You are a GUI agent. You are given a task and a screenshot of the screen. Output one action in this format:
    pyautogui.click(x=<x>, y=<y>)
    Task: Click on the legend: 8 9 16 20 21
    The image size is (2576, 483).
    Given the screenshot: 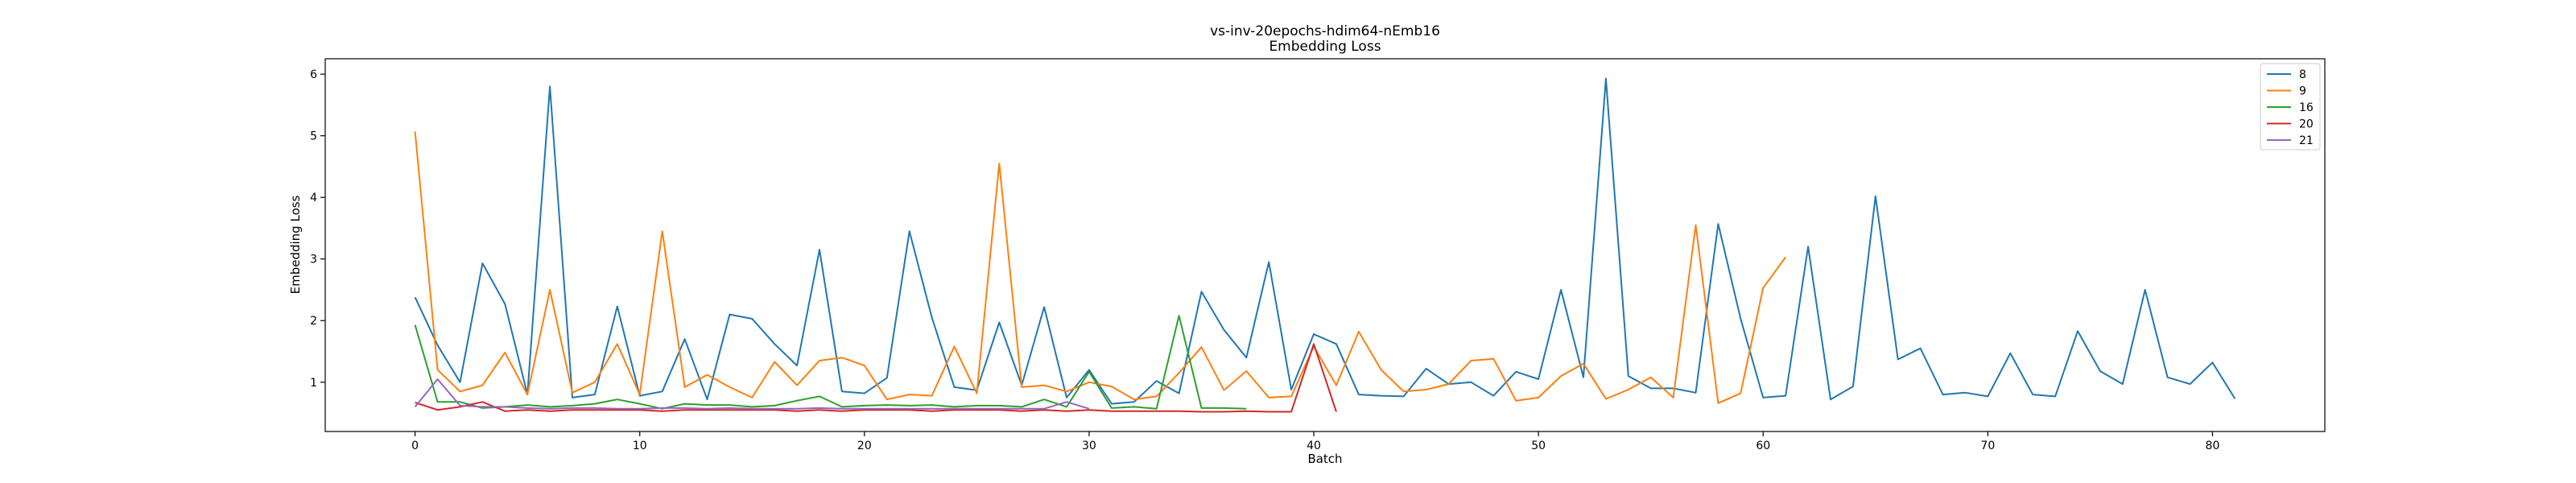 What is the action you would take?
    pyautogui.click(x=2290, y=107)
    